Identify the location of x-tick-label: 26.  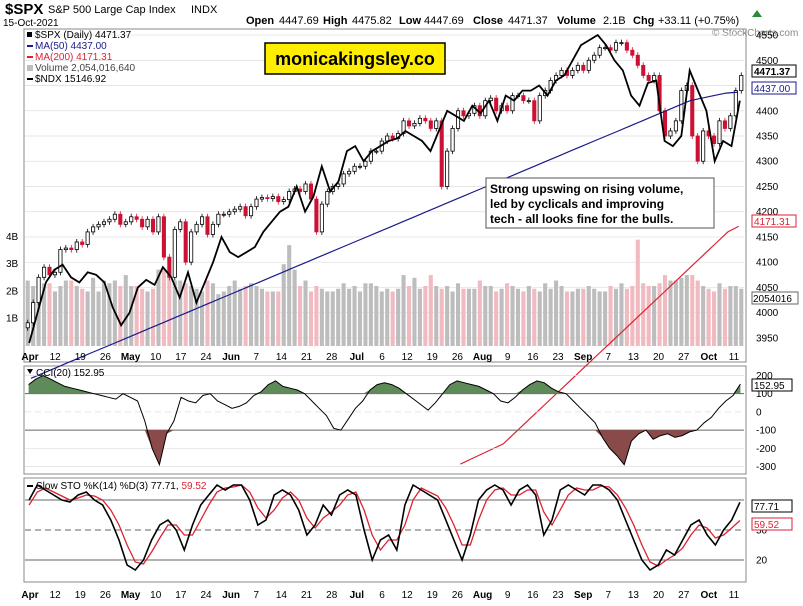
(106, 357).